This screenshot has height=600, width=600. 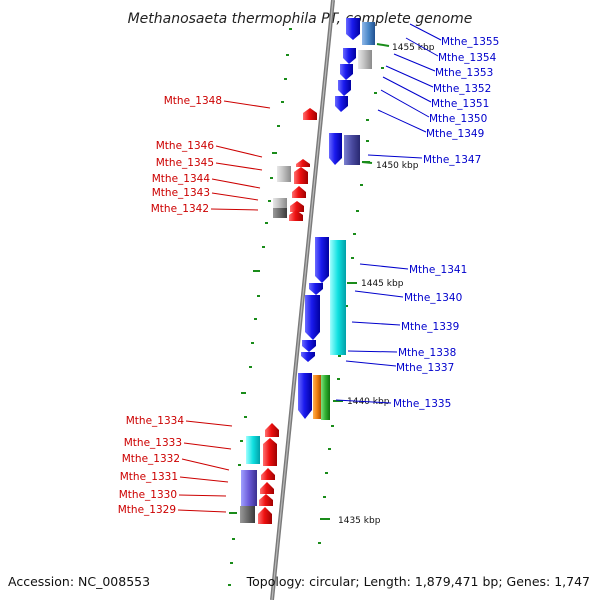 What do you see at coordinates (460, 104) in the screenshot?
I see `label-mthe-1351: Mthe_1351` at bounding box center [460, 104].